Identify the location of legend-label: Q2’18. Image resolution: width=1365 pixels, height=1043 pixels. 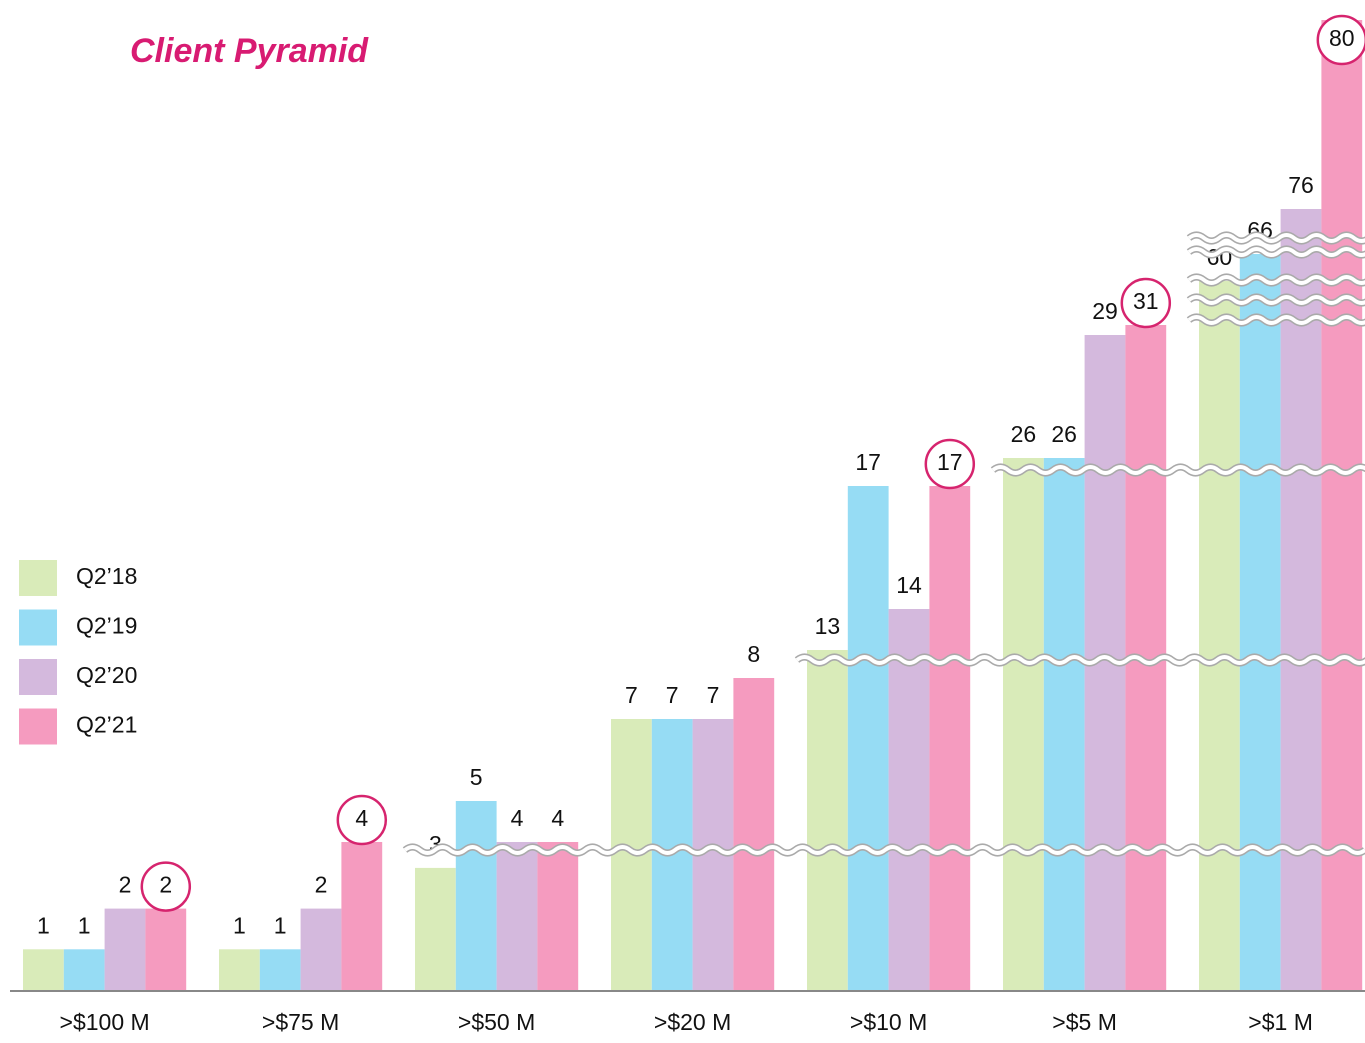
(106, 576).